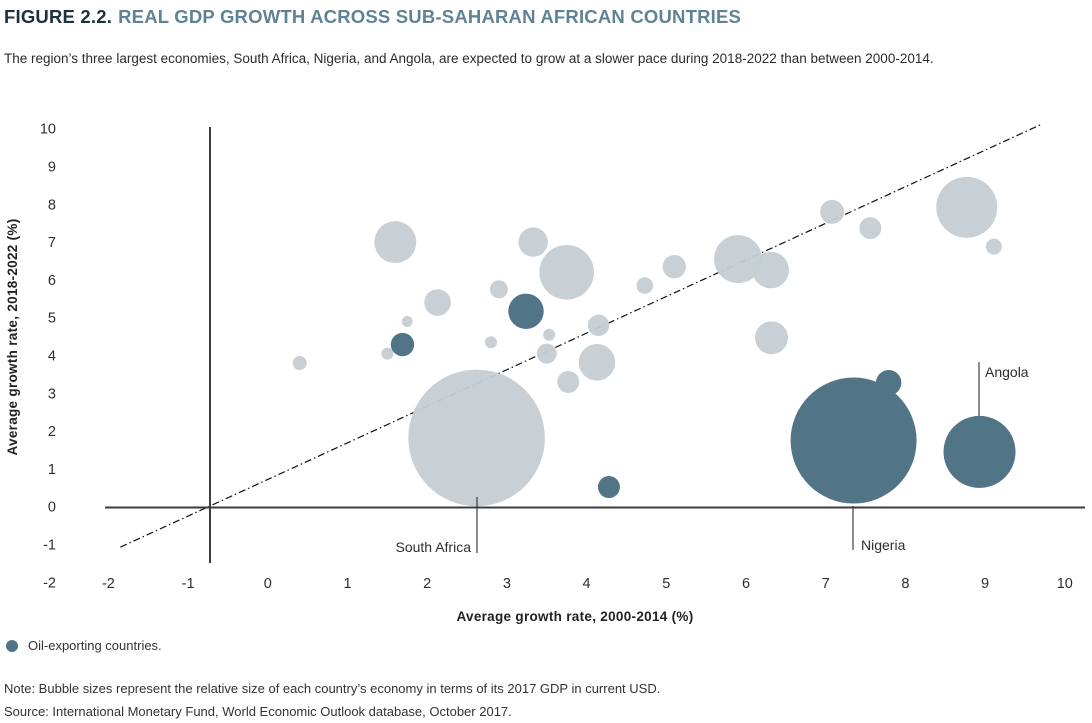  Describe the element at coordinates (52, 508) in the screenshot. I see `y-tick-label: 0` at that location.